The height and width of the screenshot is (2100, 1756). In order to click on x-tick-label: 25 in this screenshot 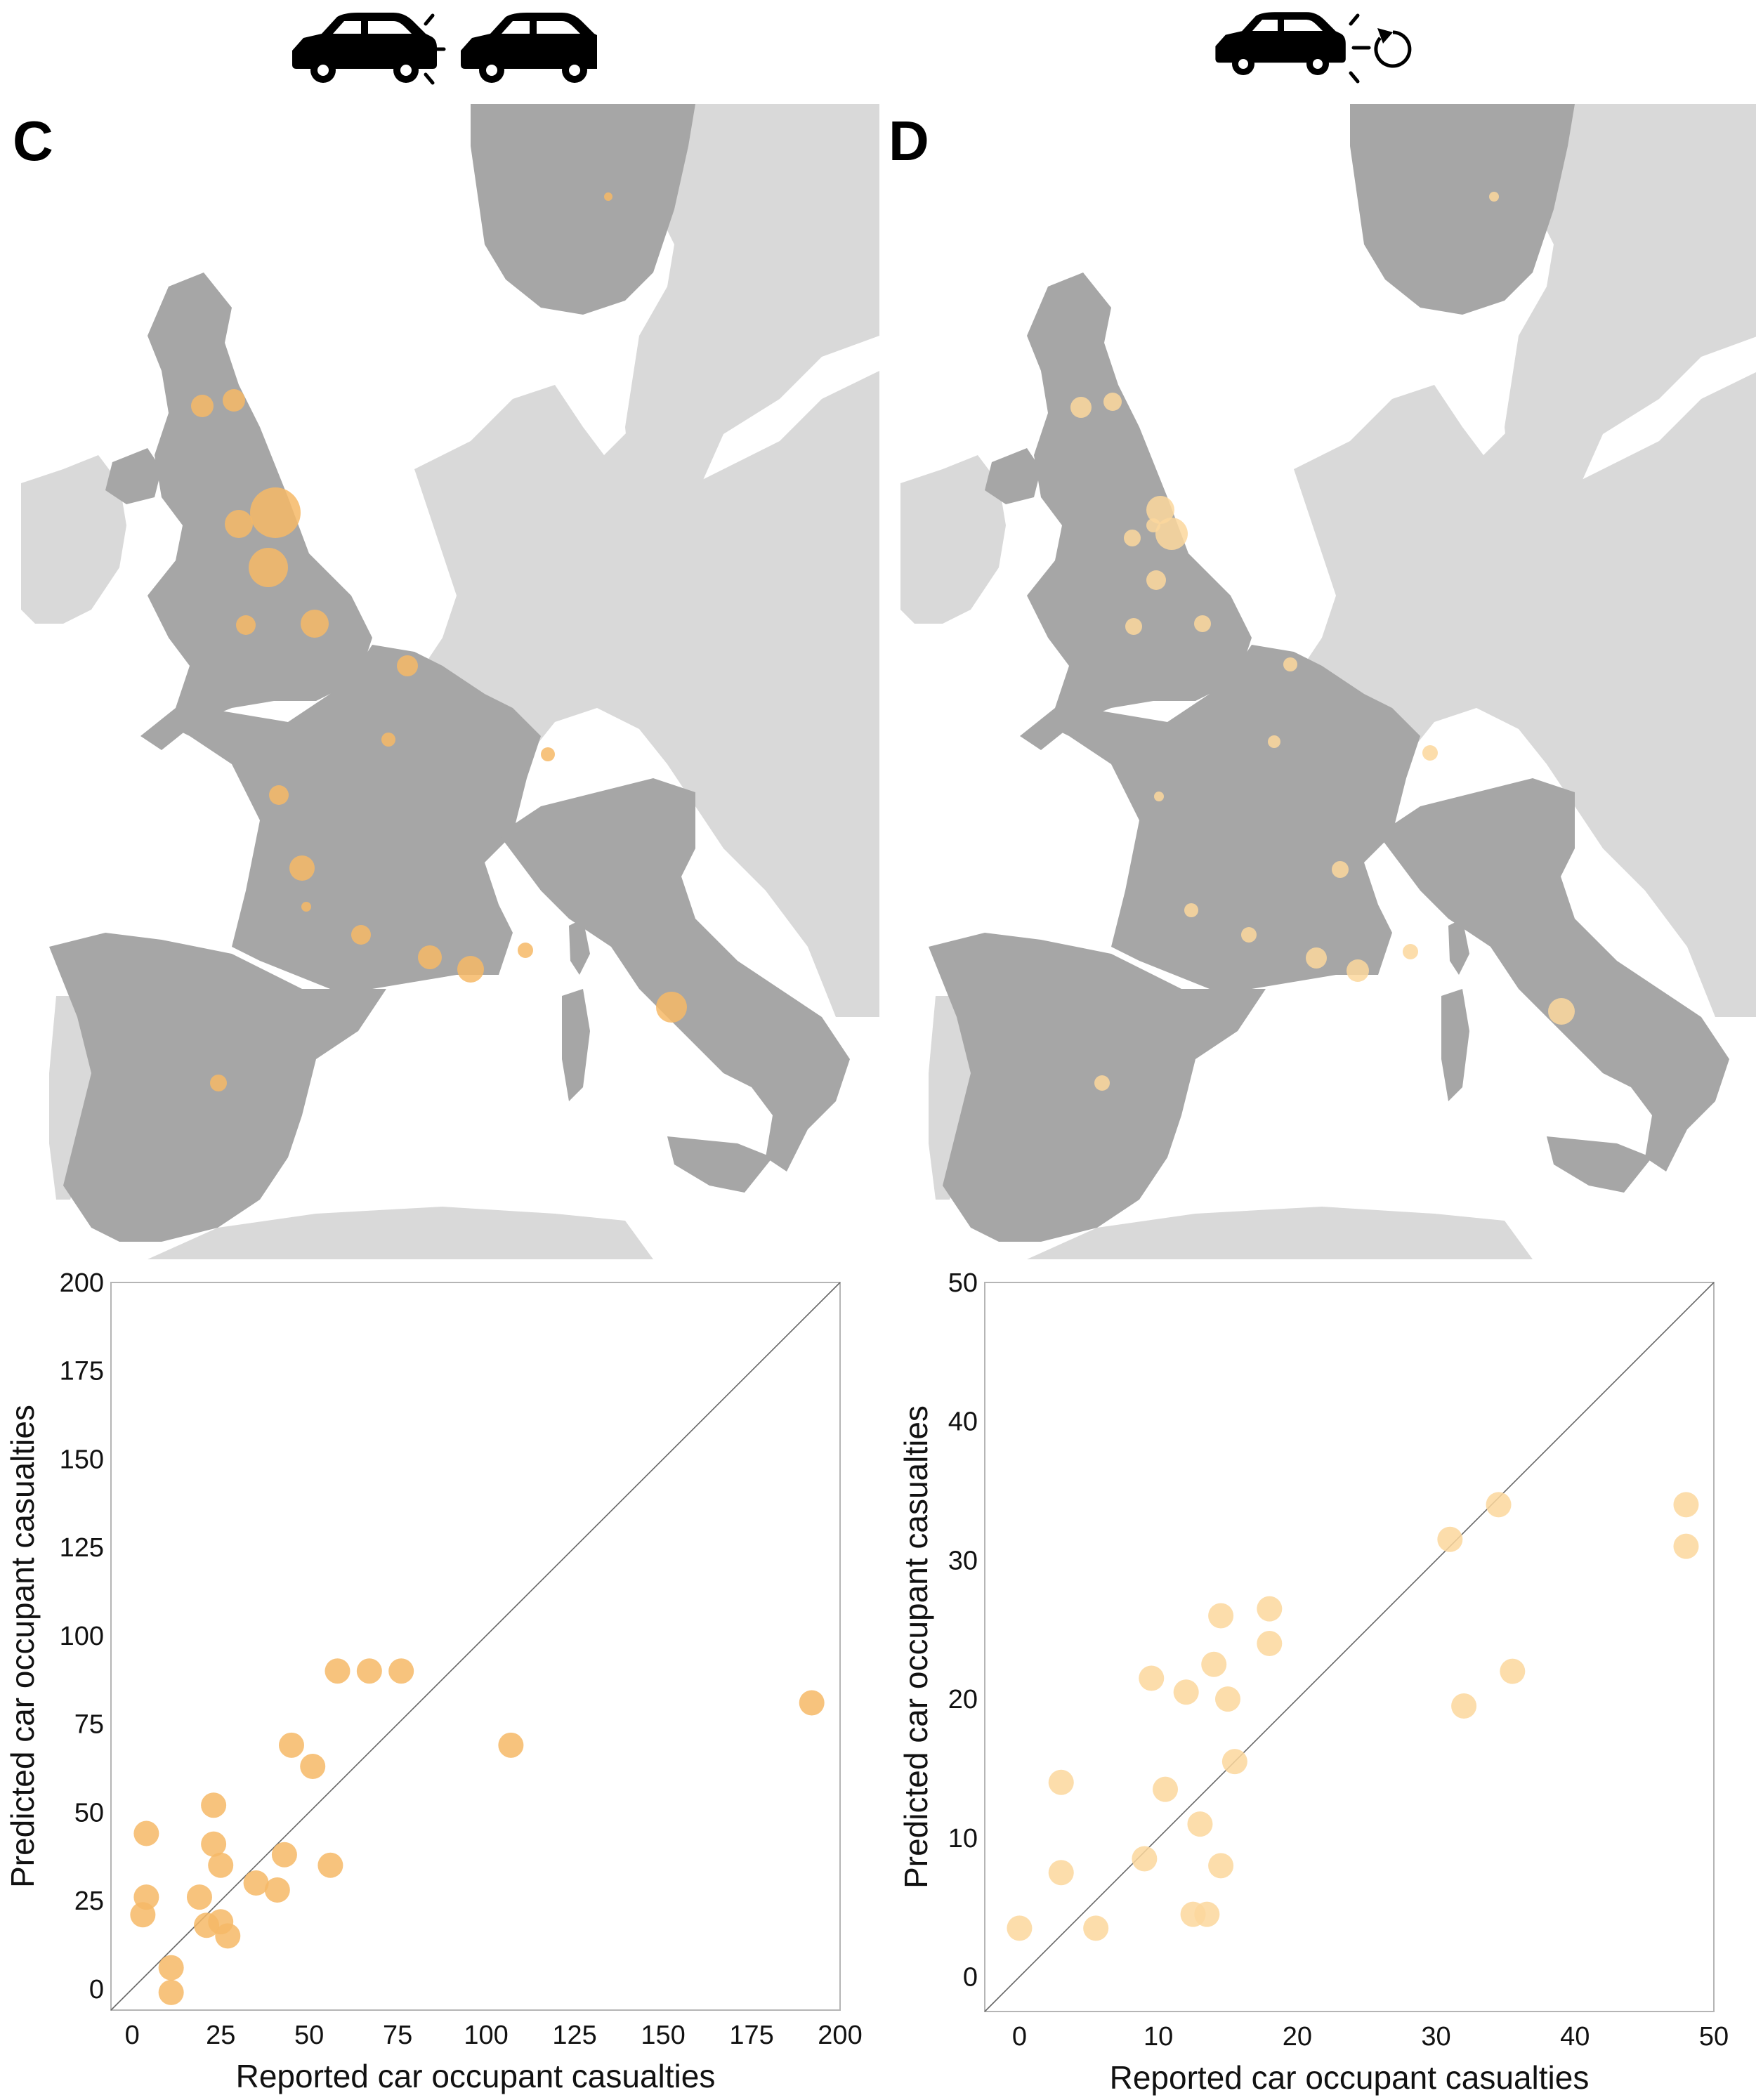, I will do `click(220, 2035)`.